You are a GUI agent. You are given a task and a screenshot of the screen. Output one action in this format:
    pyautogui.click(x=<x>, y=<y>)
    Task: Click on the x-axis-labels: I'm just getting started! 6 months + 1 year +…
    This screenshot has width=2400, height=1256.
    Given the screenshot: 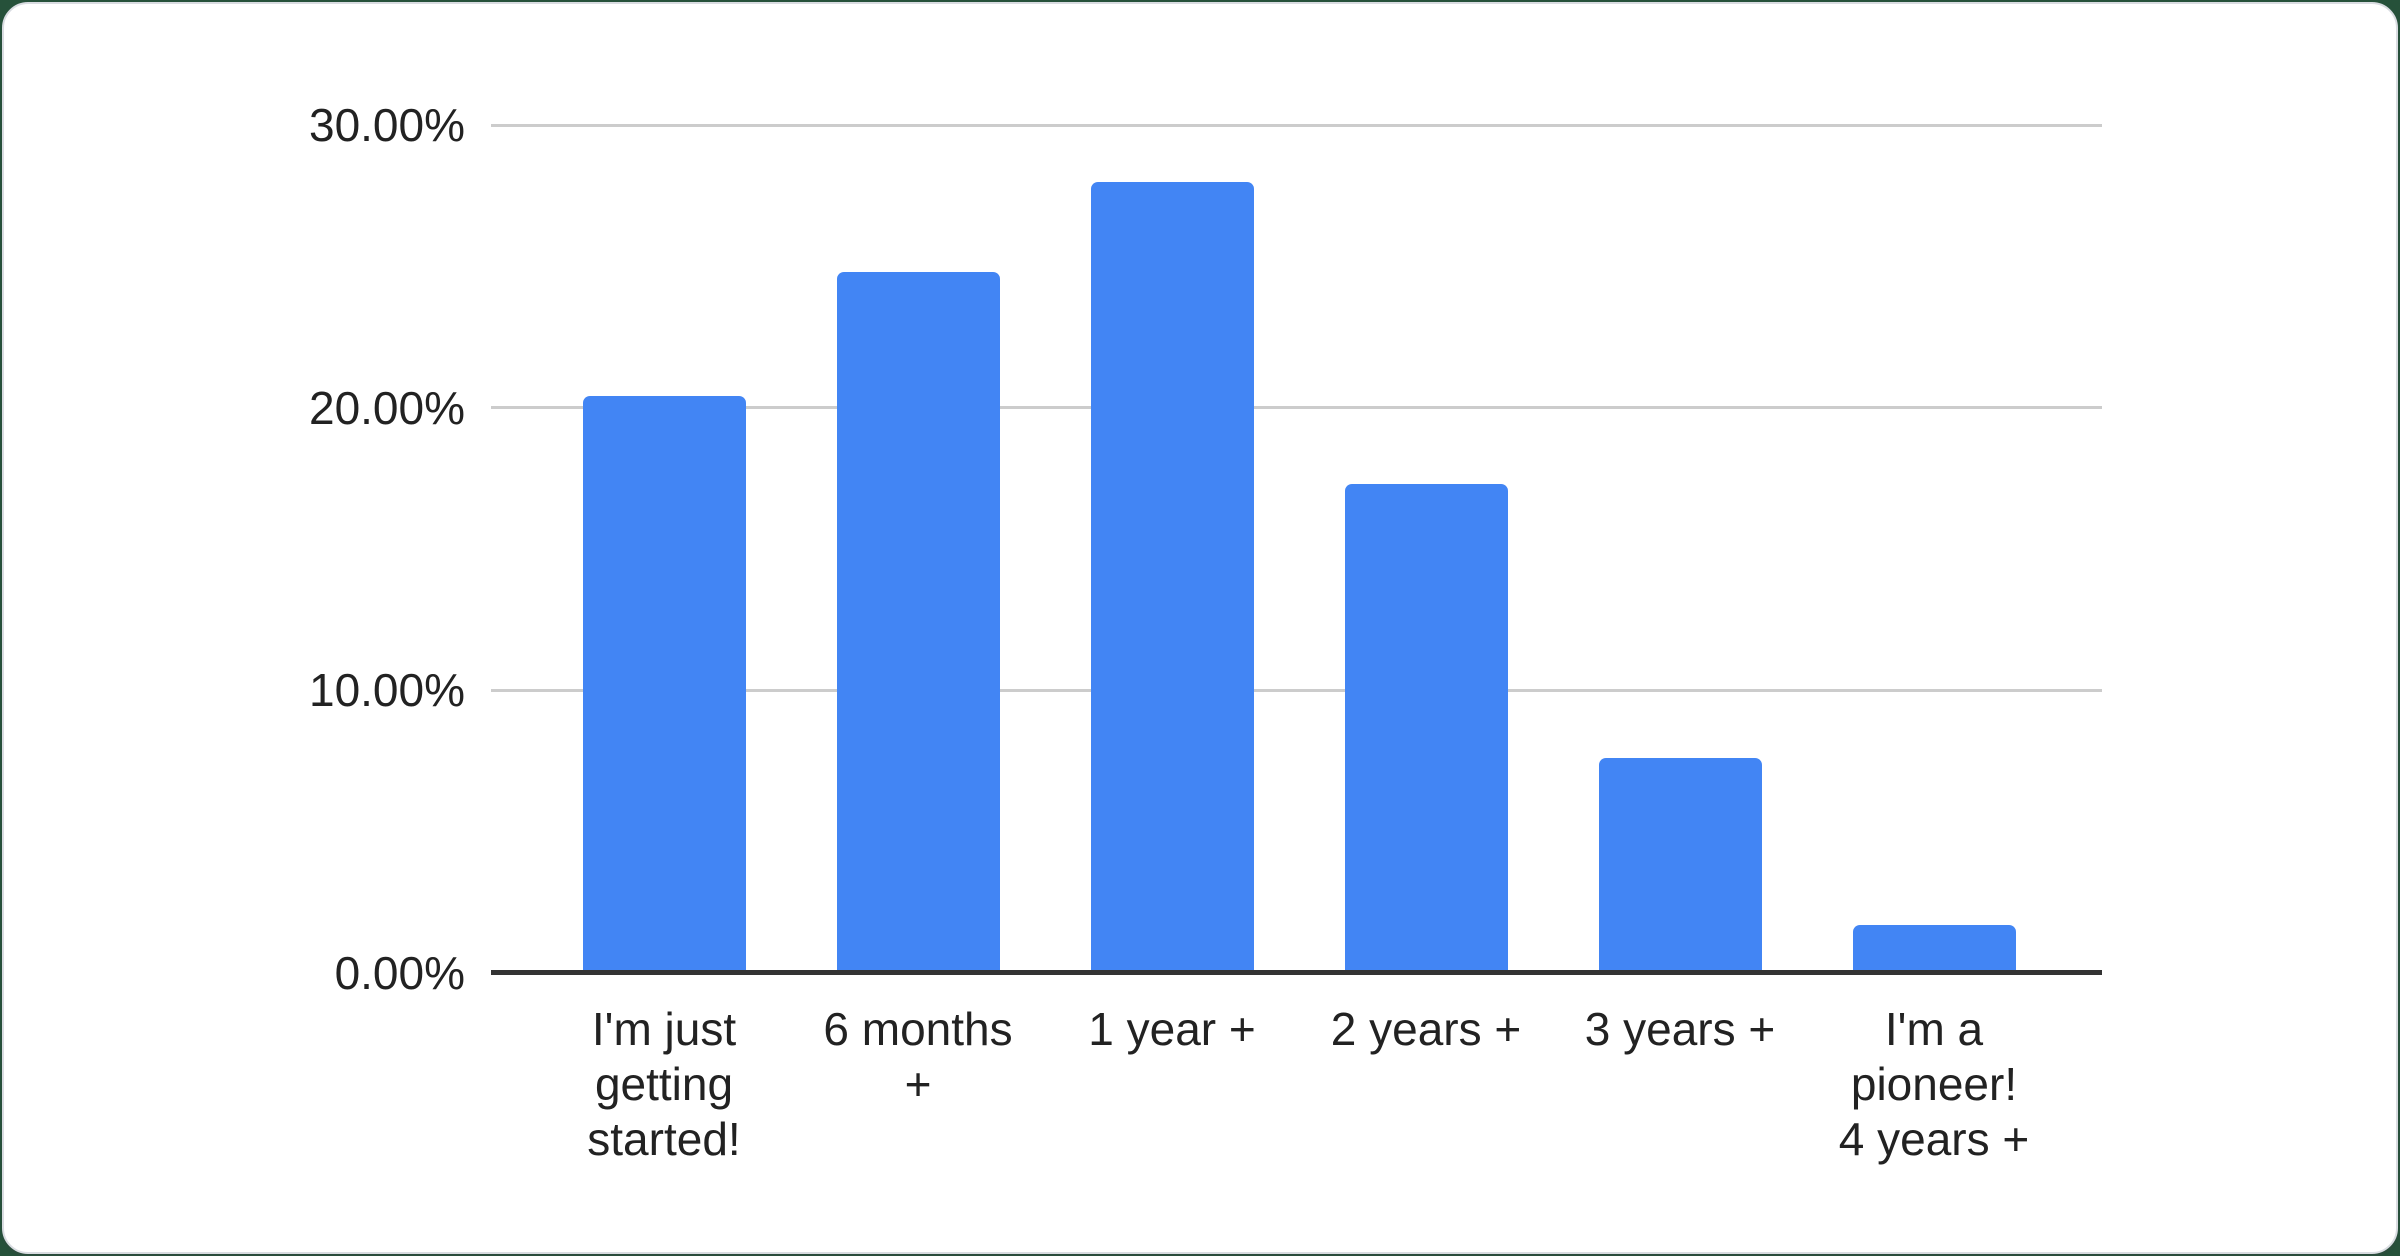 What is the action you would take?
    pyautogui.click(x=1296, y=1084)
    